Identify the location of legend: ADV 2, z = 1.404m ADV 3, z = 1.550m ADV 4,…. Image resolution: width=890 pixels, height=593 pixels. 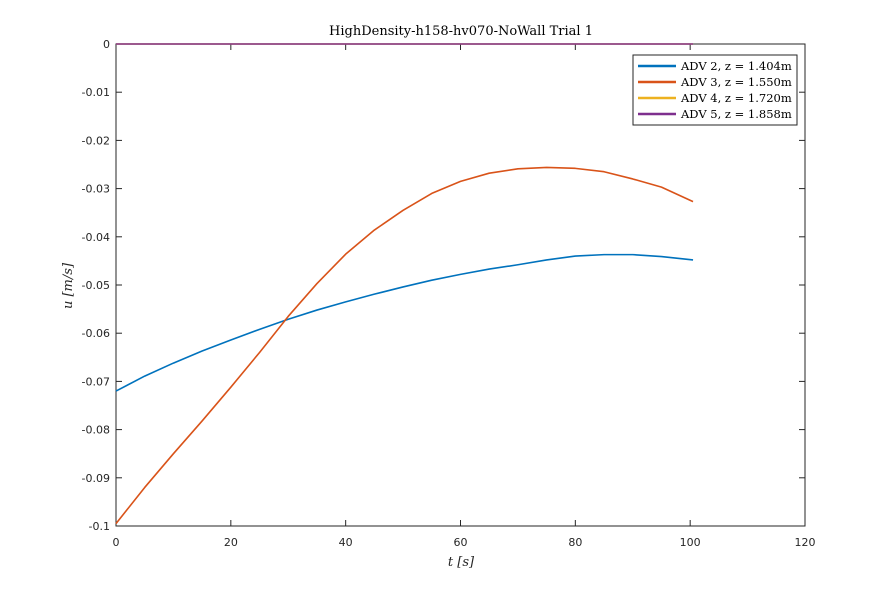
(715, 90).